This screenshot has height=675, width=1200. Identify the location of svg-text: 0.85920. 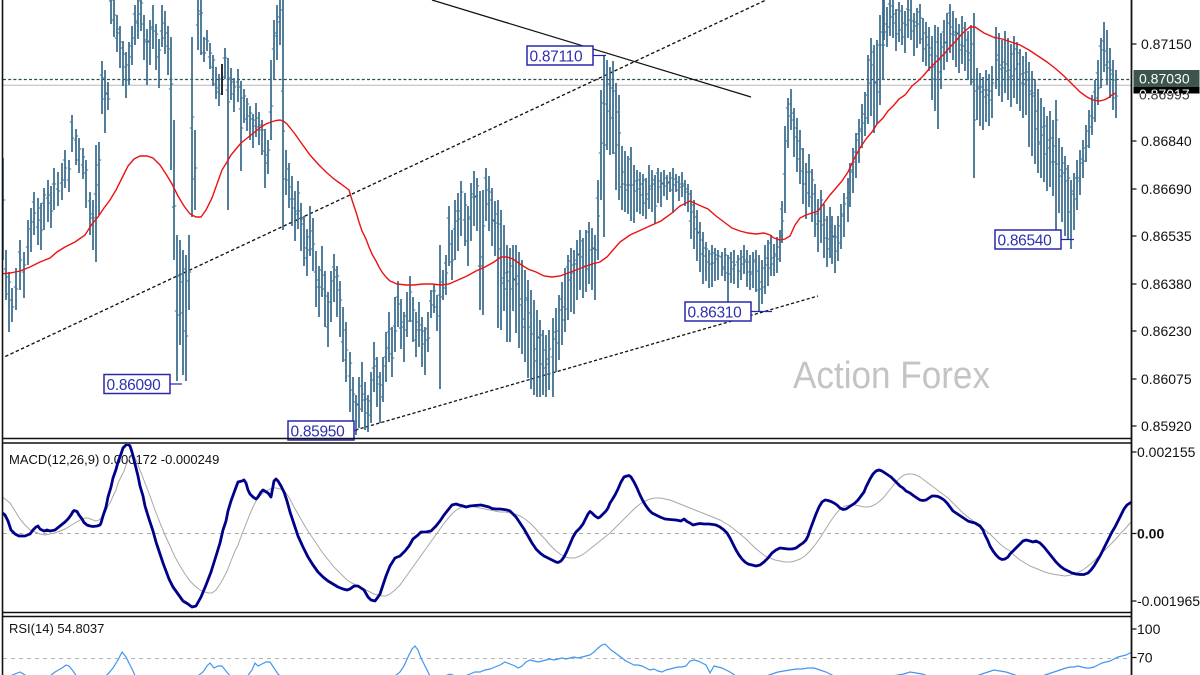
(1166, 426).